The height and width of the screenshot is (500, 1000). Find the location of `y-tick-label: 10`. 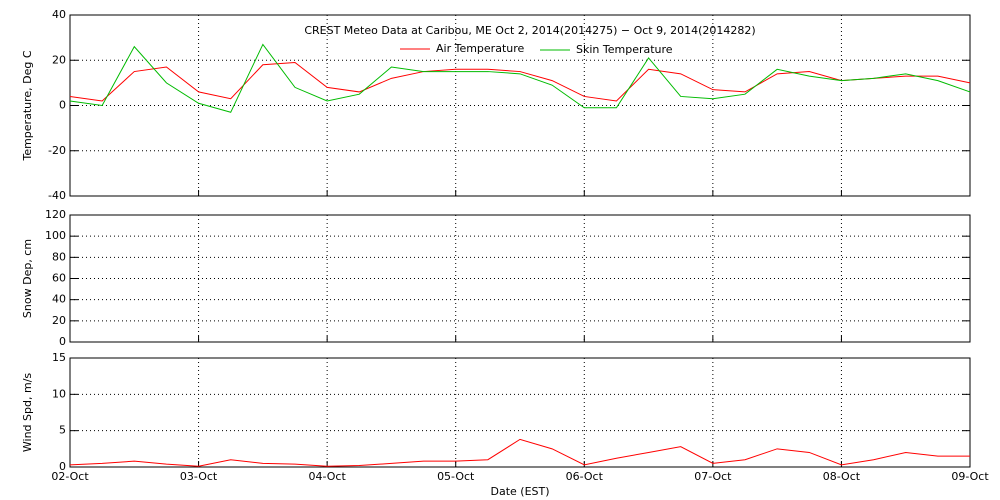

y-tick-label: 10 is located at coordinates (59, 393).